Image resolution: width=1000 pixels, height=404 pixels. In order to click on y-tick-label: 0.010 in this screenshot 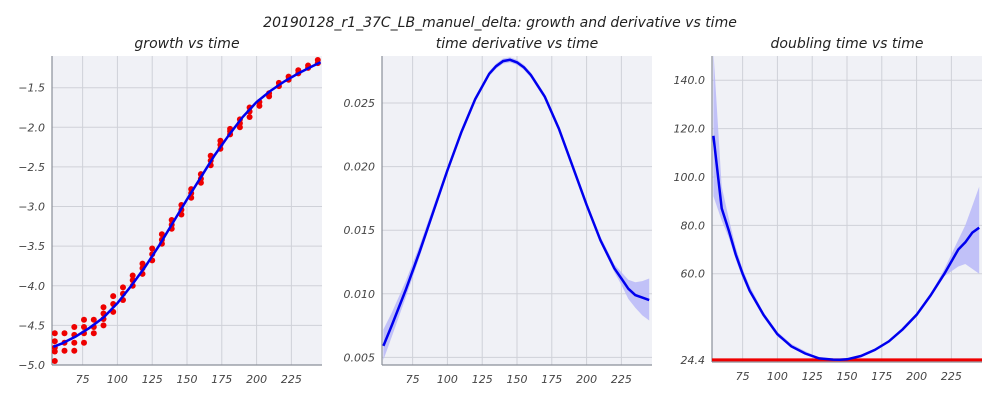, I will do `click(360, 294)`.